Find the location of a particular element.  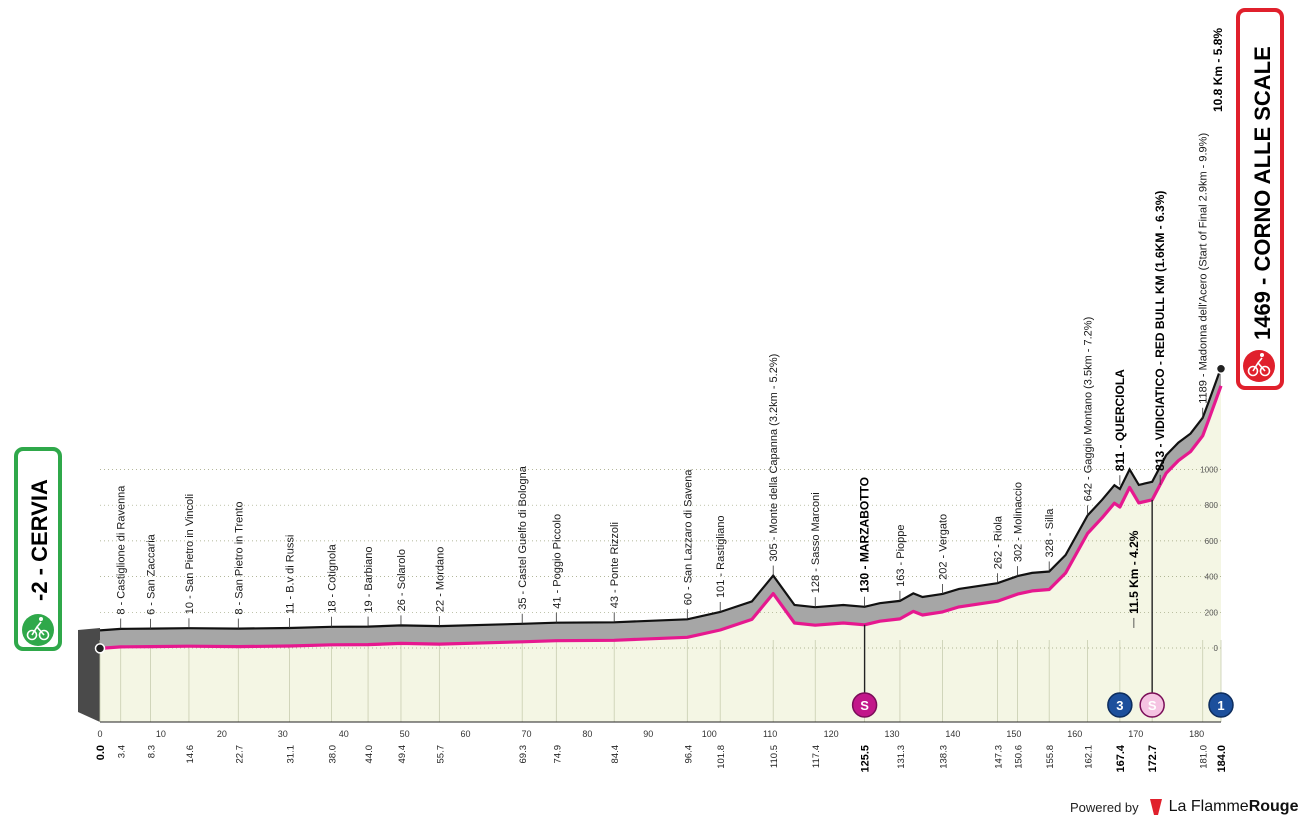

km-label: 125.5 is located at coordinates (866, 759).